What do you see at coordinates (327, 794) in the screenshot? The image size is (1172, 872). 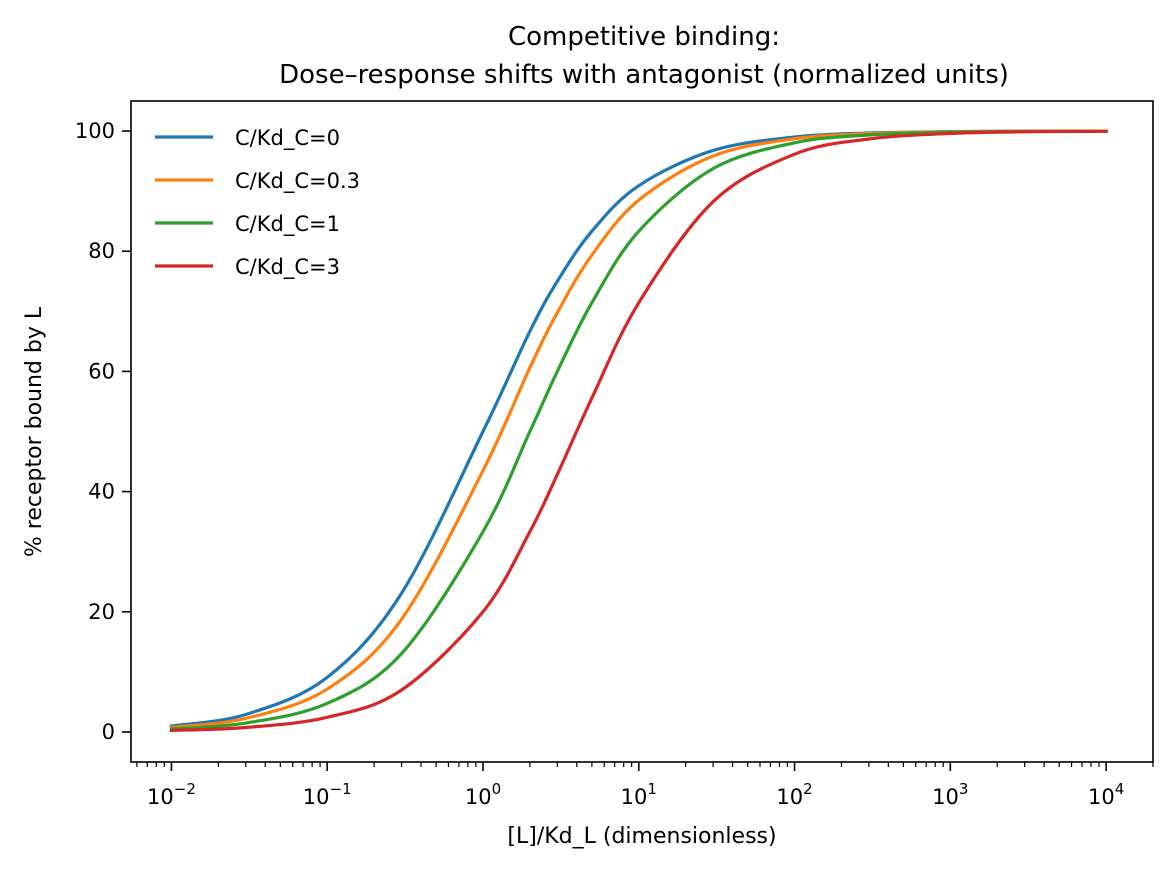 I see `x-tick-label: 10⁻¹` at bounding box center [327, 794].